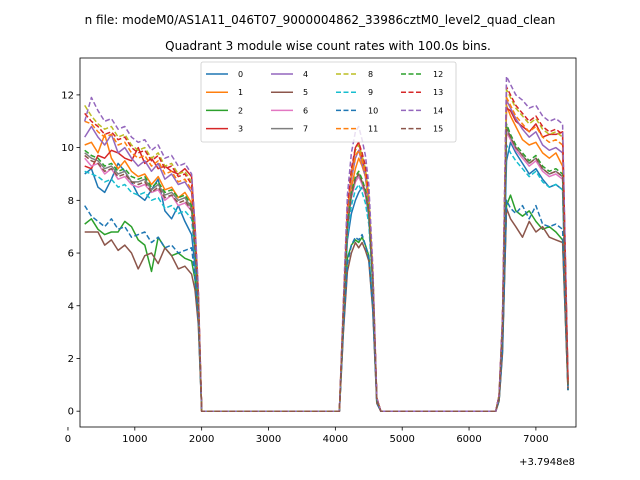 The image size is (640, 480). What do you see at coordinates (134, 439) in the screenshot?
I see `x-tick-label: 1000` at bounding box center [134, 439].